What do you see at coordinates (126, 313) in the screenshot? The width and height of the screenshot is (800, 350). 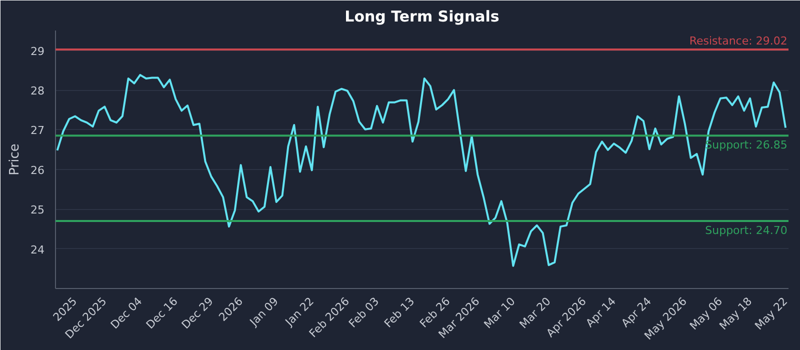 I see `x-tick-label: Dec 04` at bounding box center [126, 313].